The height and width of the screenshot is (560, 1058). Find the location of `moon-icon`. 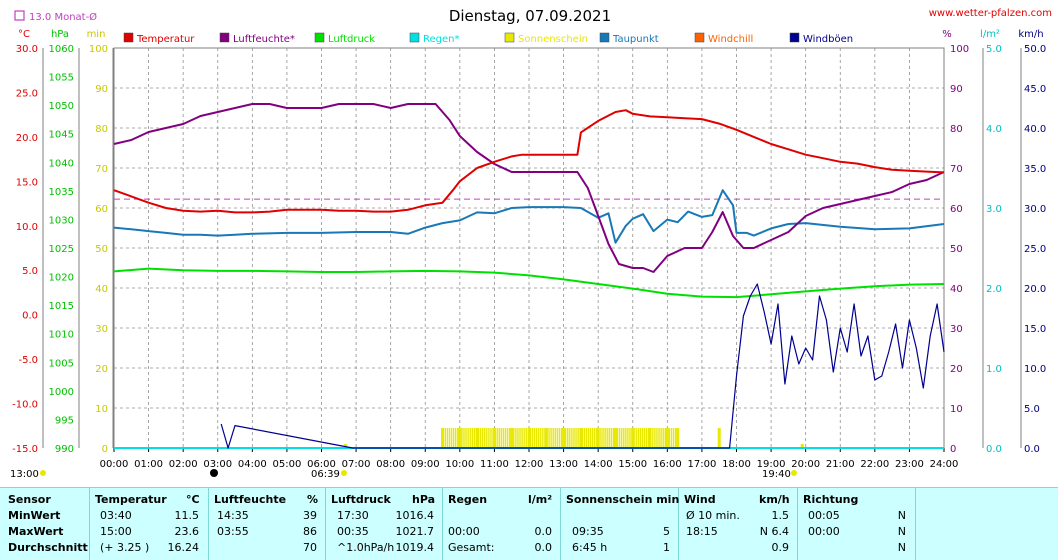

moon-icon is located at coordinates (43, 473).